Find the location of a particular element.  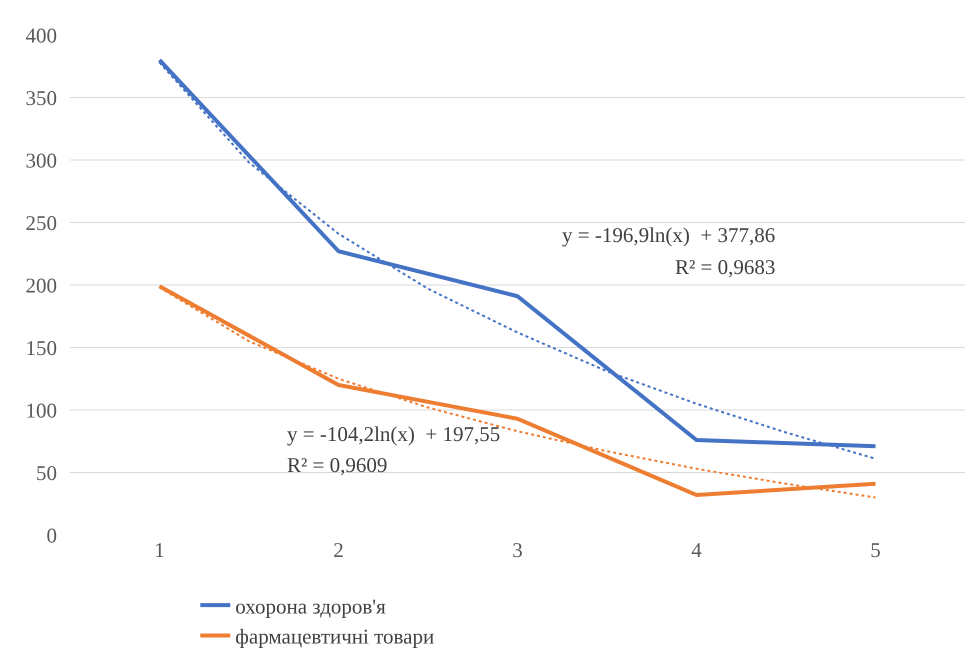

y-tick-label: 300 is located at coordinates (41, 160).